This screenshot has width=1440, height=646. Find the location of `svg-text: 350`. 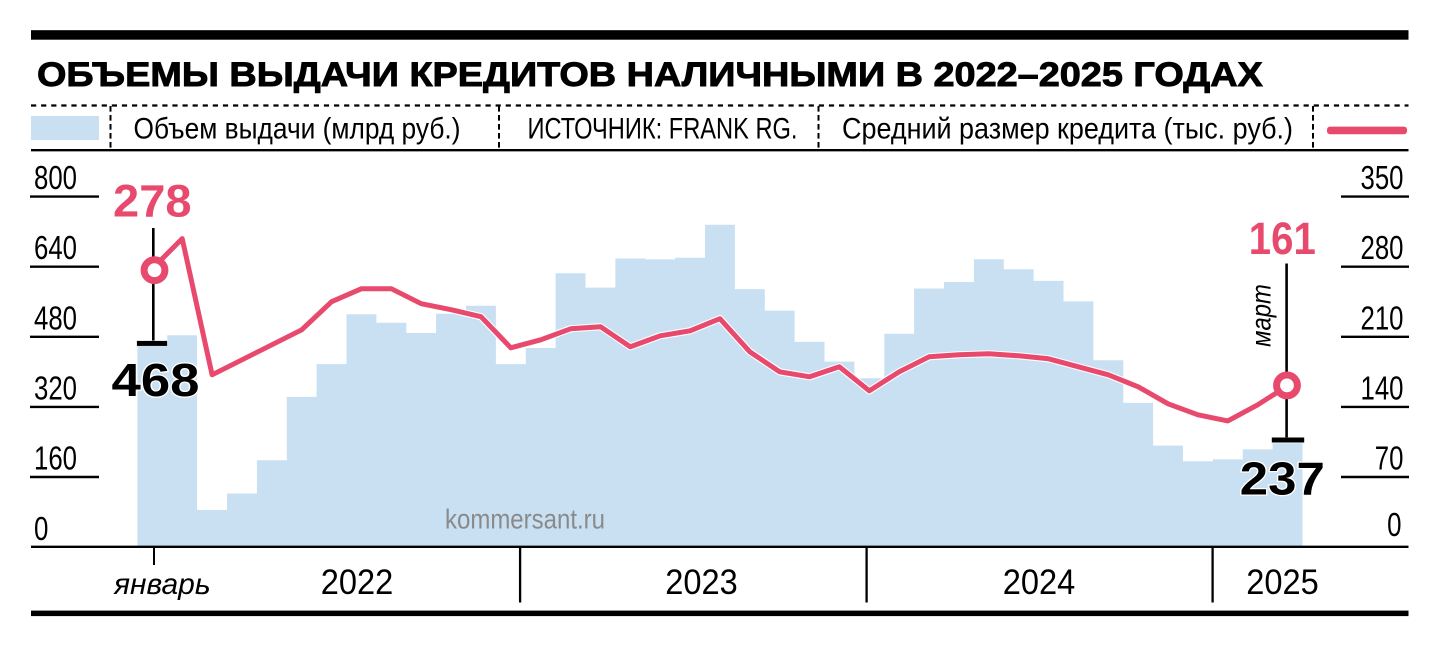

svg-text: 350 is located at coordinates (1382, 178).